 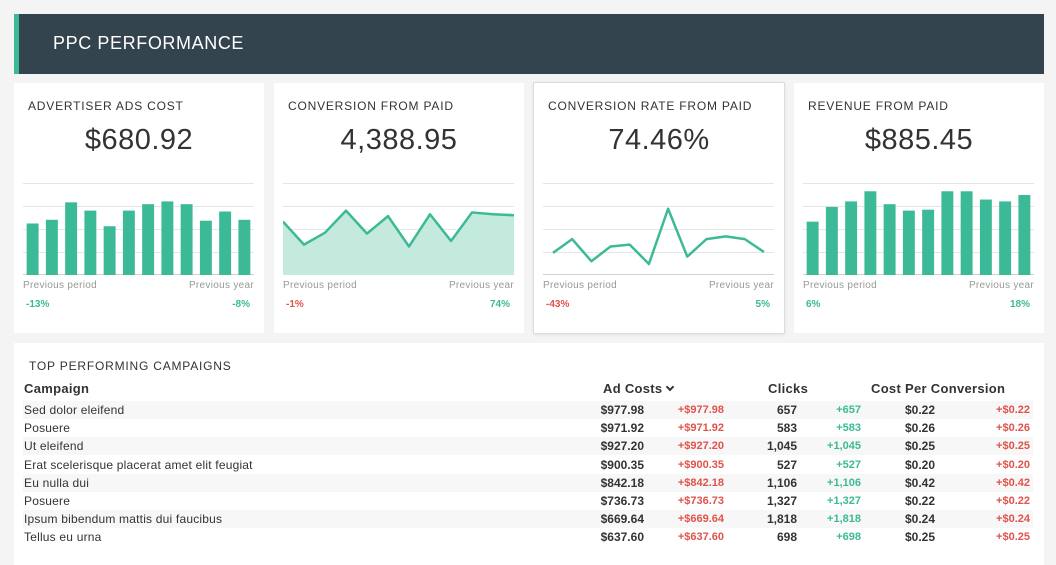 I want to click on ad-cost-delta: +$637.60, so click(x=700, y=537).